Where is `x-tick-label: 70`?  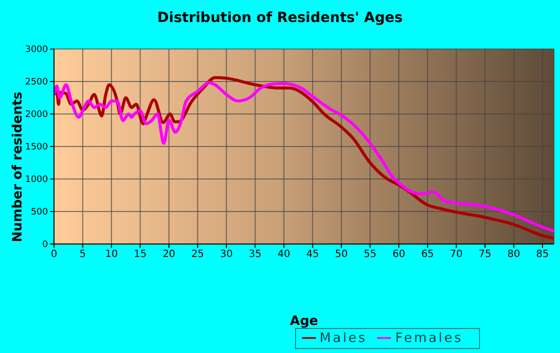
x-tick-label: 70 is located at coordinates (456, 254).